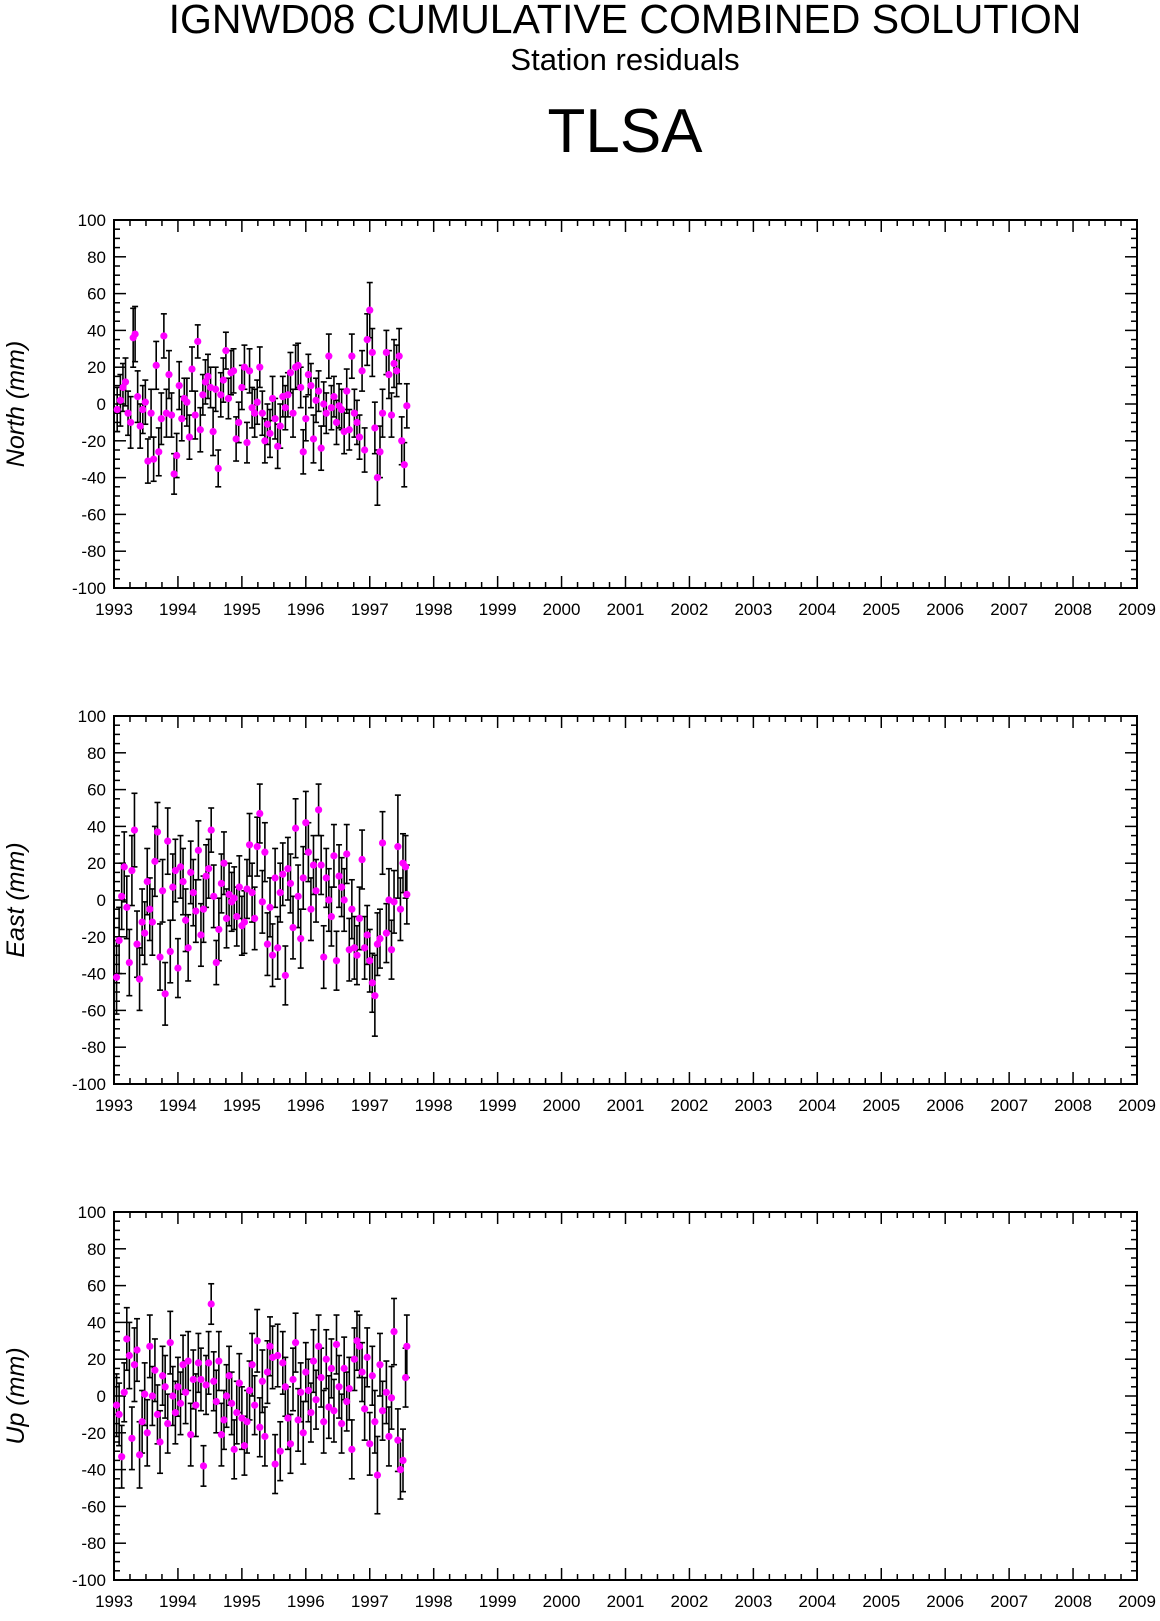  I want to click on x-tick-label: 2005, so click(881, 609).